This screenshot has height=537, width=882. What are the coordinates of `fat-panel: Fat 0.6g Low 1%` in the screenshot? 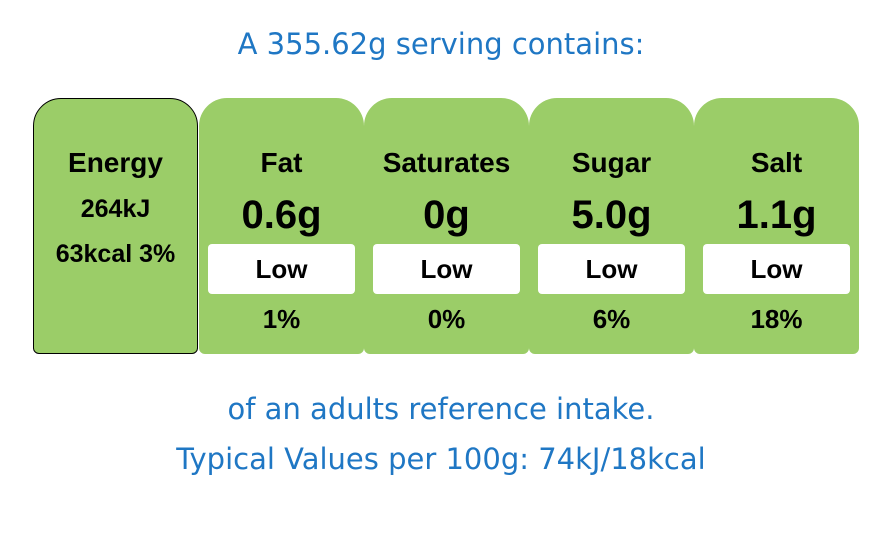 It's located at (281, 226).